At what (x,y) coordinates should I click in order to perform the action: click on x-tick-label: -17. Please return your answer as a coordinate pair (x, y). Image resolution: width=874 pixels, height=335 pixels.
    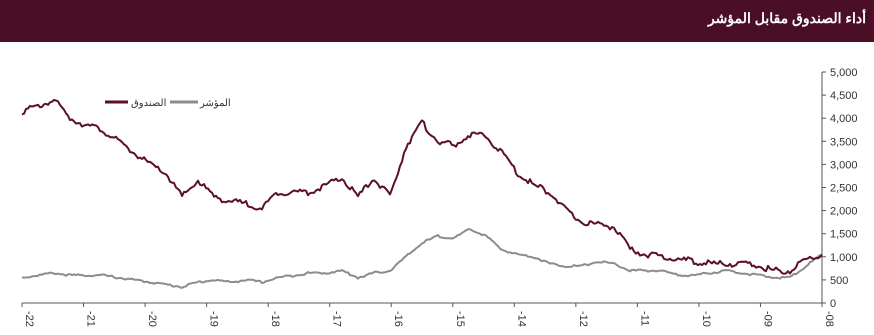
    Looking at the image, I should click on (337, 319).